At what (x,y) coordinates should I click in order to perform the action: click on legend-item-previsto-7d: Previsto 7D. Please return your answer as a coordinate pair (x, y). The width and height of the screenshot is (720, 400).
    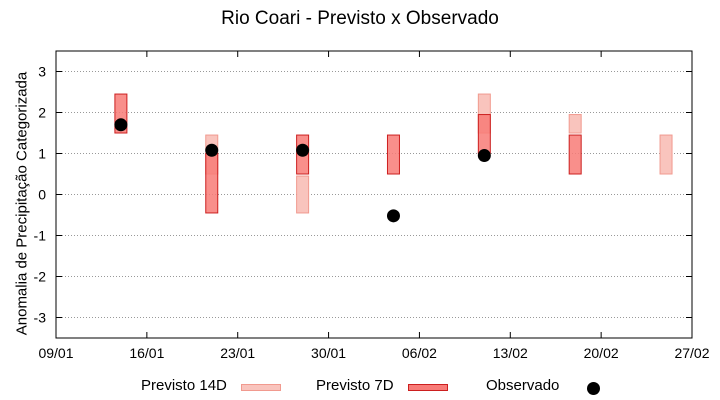
    Looking at the image, I should click on (386, 386).